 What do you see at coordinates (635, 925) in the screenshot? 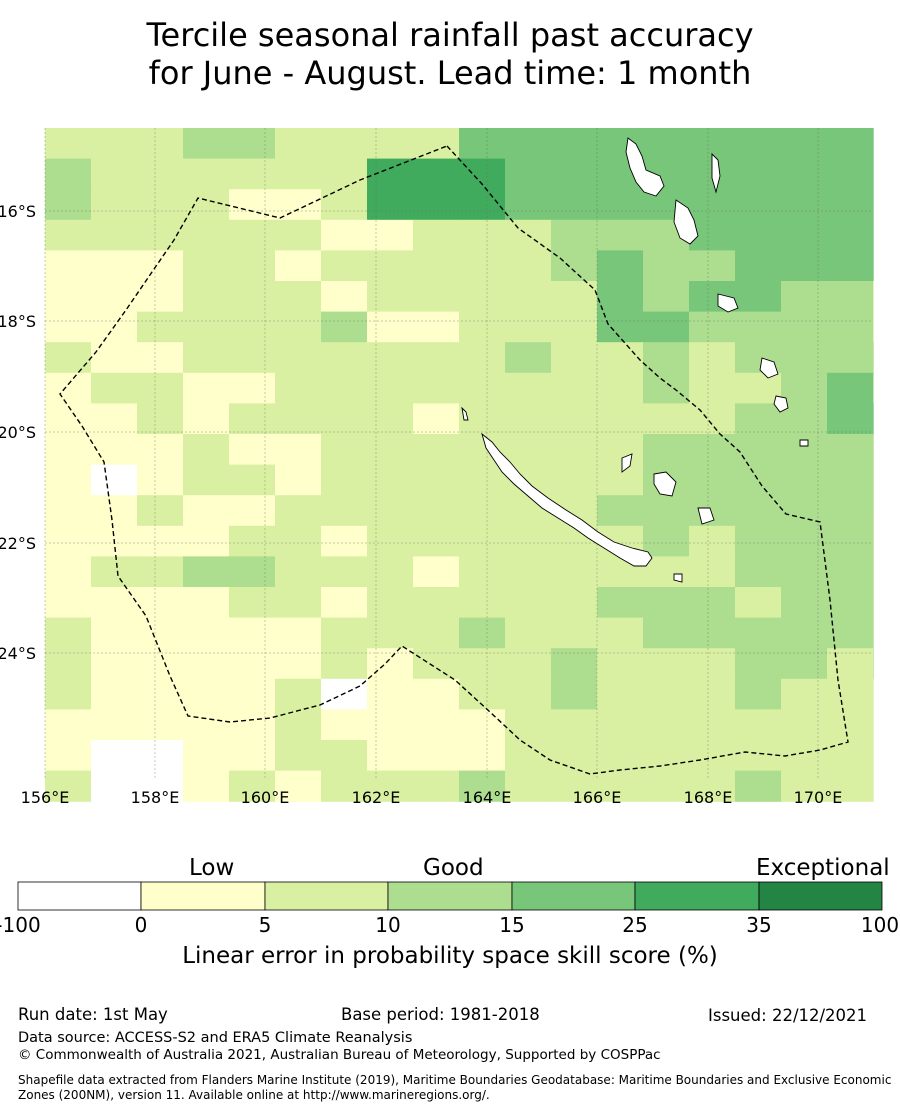
I see `colorbar-tick: 25` at bounding box center [635, 925].